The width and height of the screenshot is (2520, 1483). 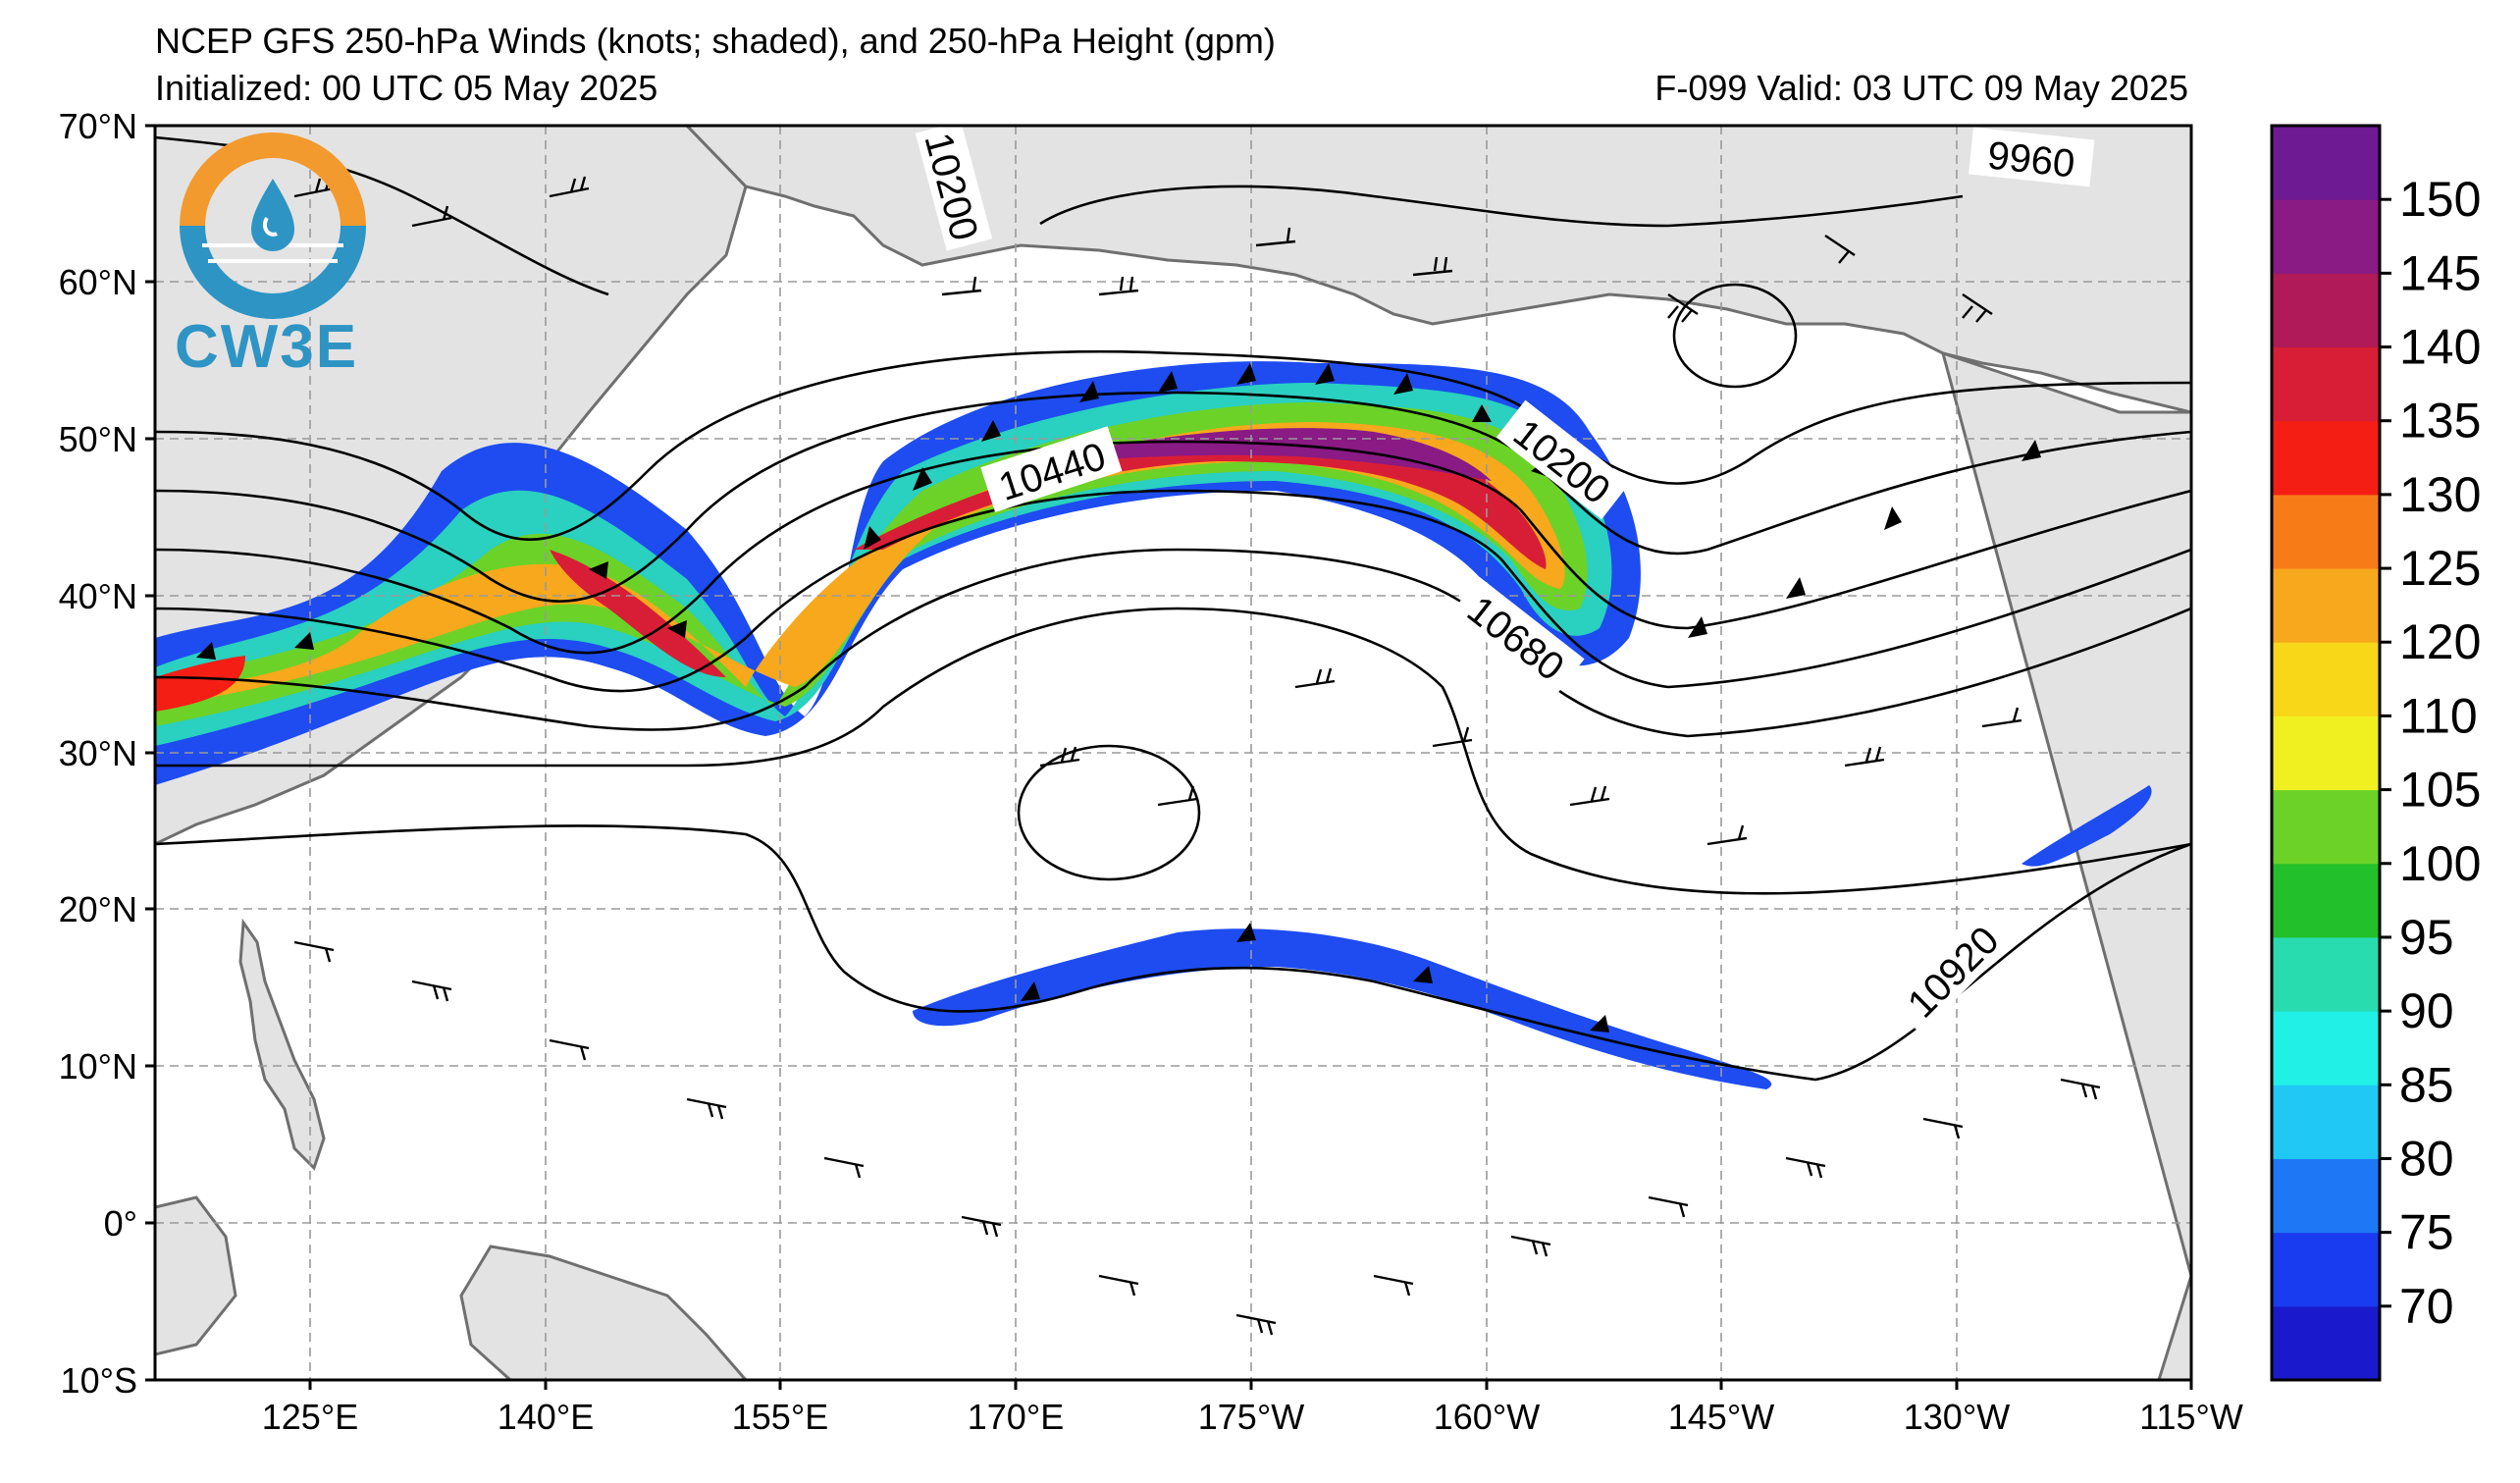 I want to click on logo-ring-top, so click(x=273, y=180).